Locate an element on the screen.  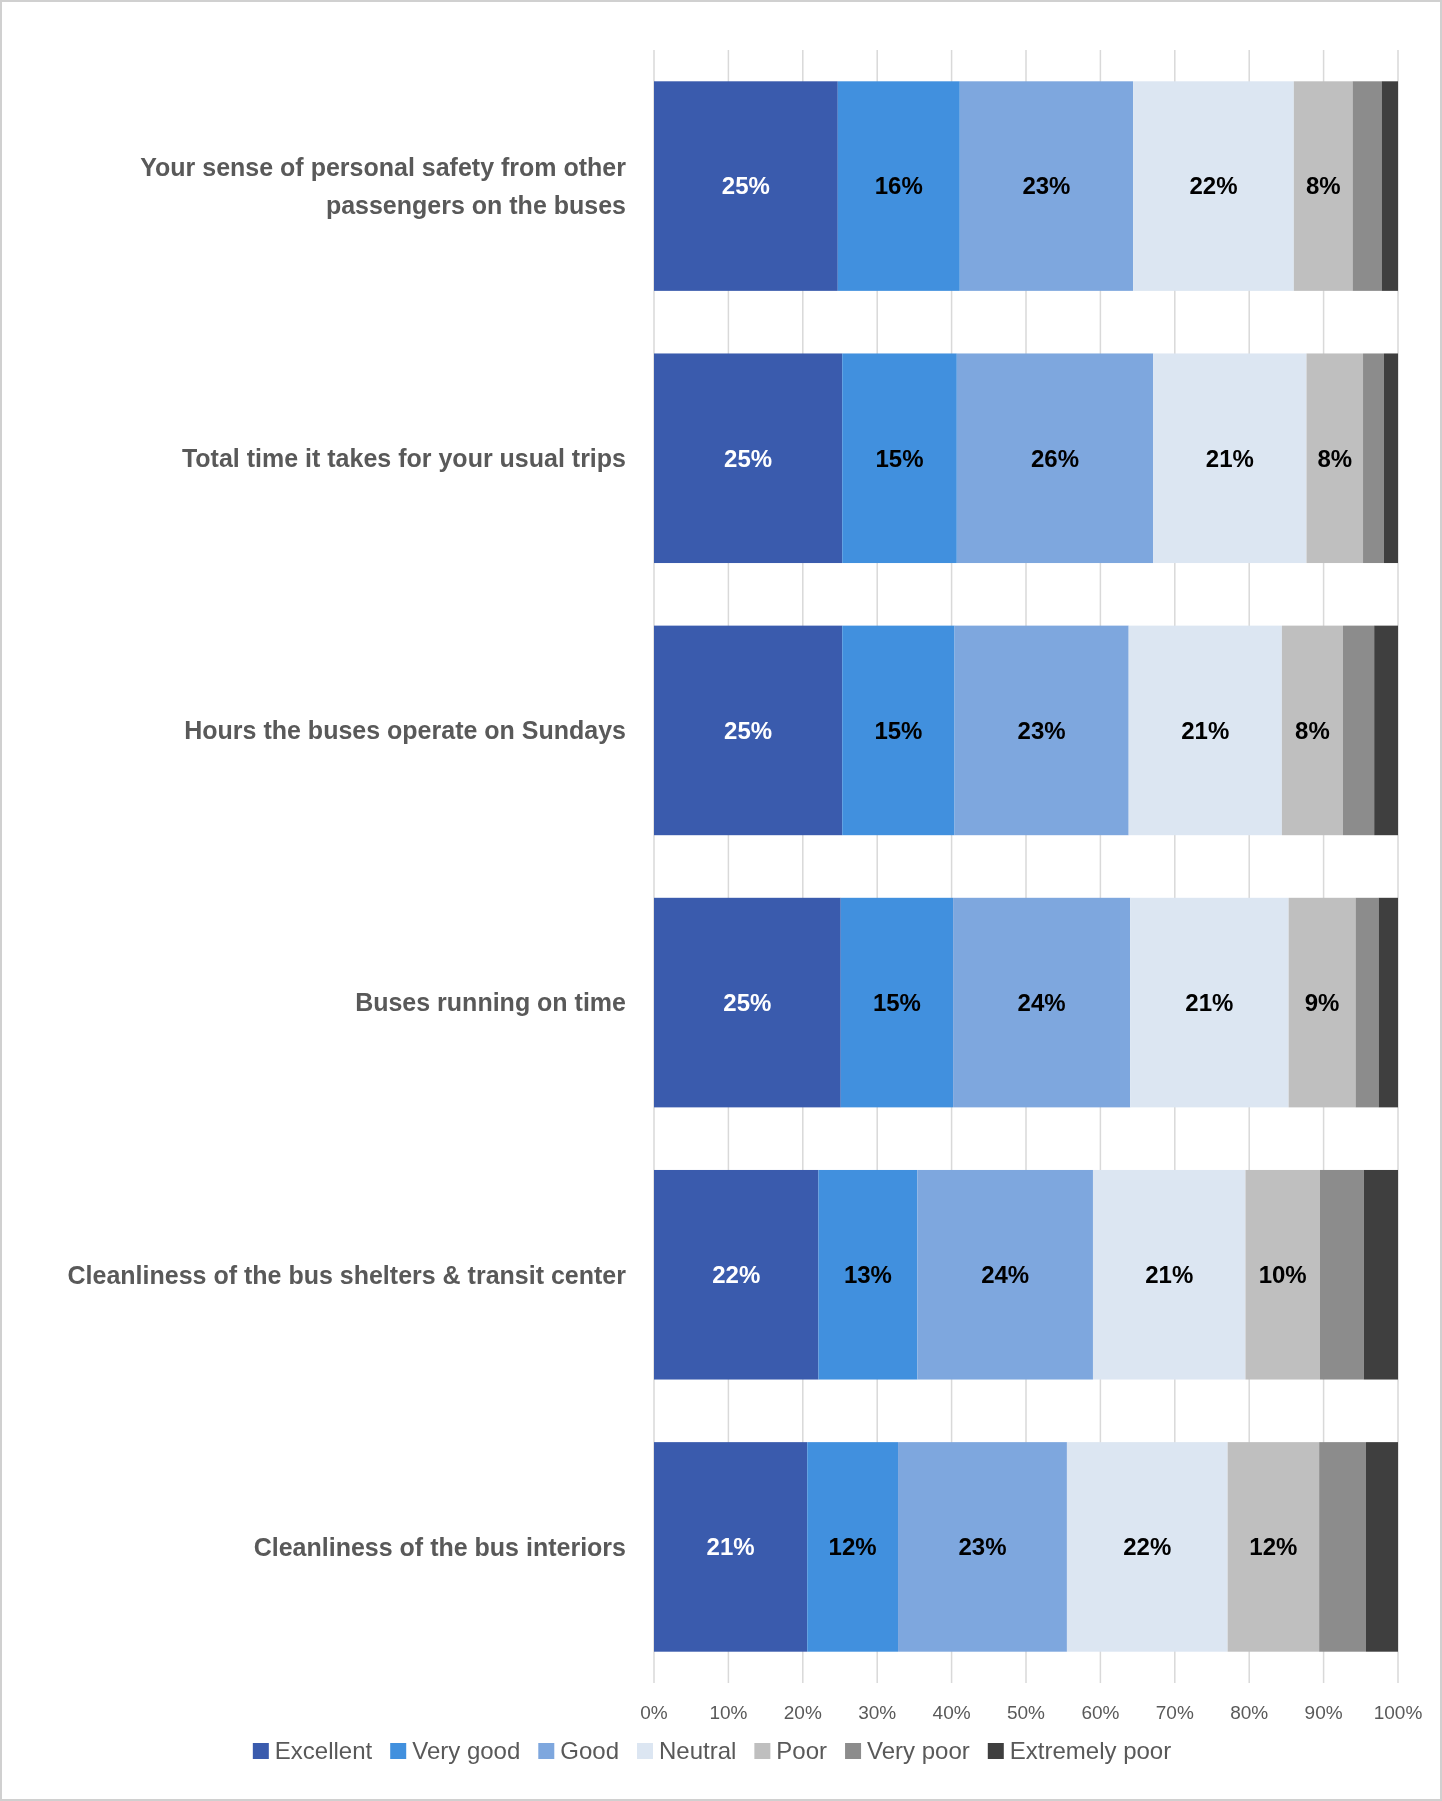
x-tick-label: 40% is located at coordinates (951, 1712).